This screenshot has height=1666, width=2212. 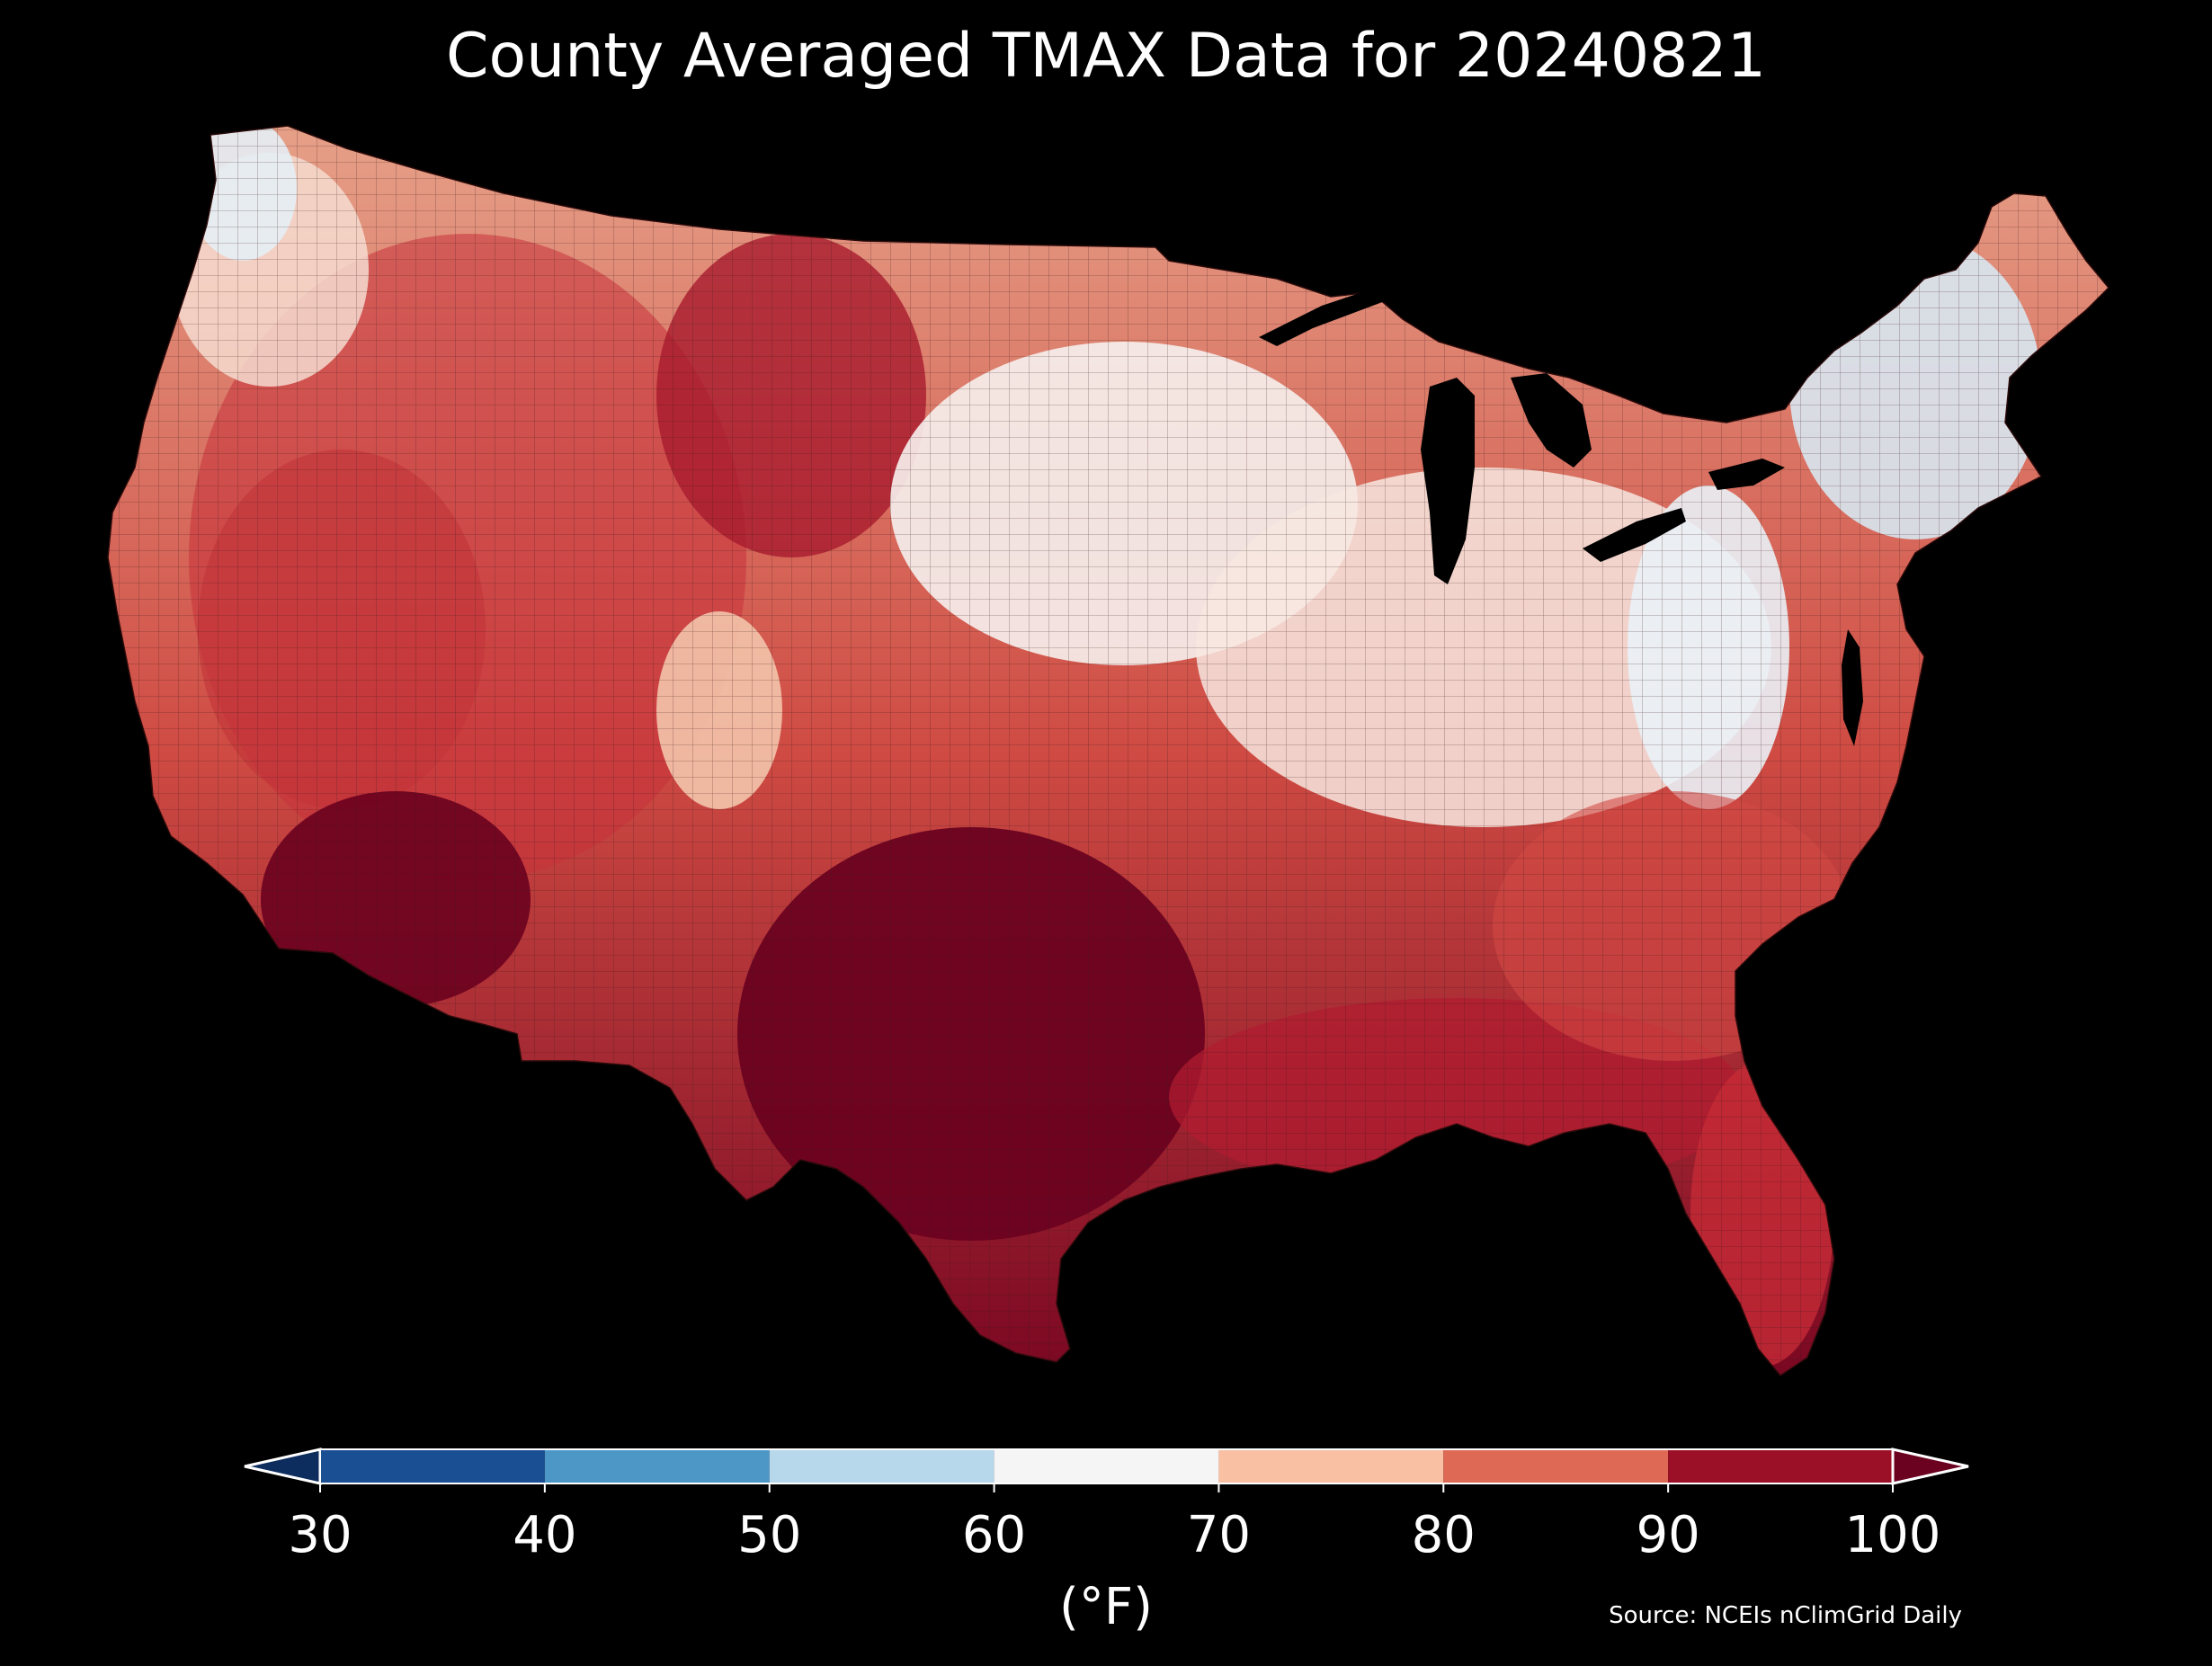 What do you see at coordinates (1634, 535) in the screenshot?
I see `lake-erie` at bounding box center [1634, 535].